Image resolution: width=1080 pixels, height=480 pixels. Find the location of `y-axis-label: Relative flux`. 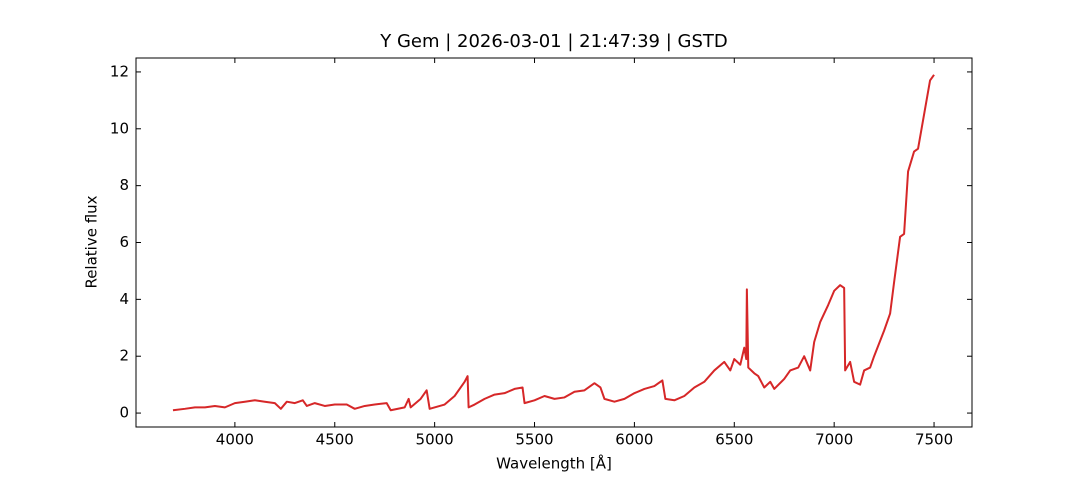

y-axis-label: Relative flux is located at coordinates (92, 241).